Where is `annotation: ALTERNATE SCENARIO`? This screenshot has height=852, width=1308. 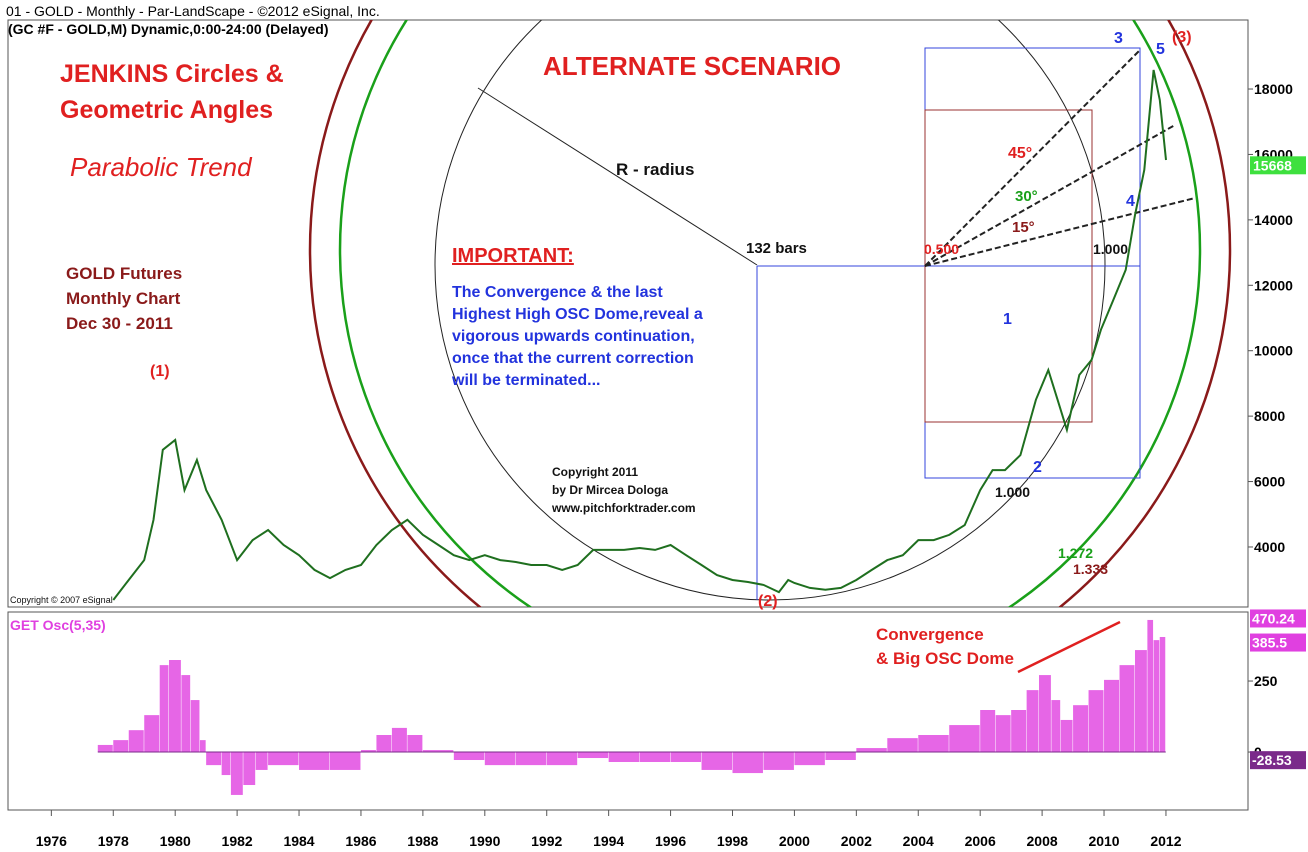 annotation: ALTERNATE SCENARIO is located at coordinates (692, 66).